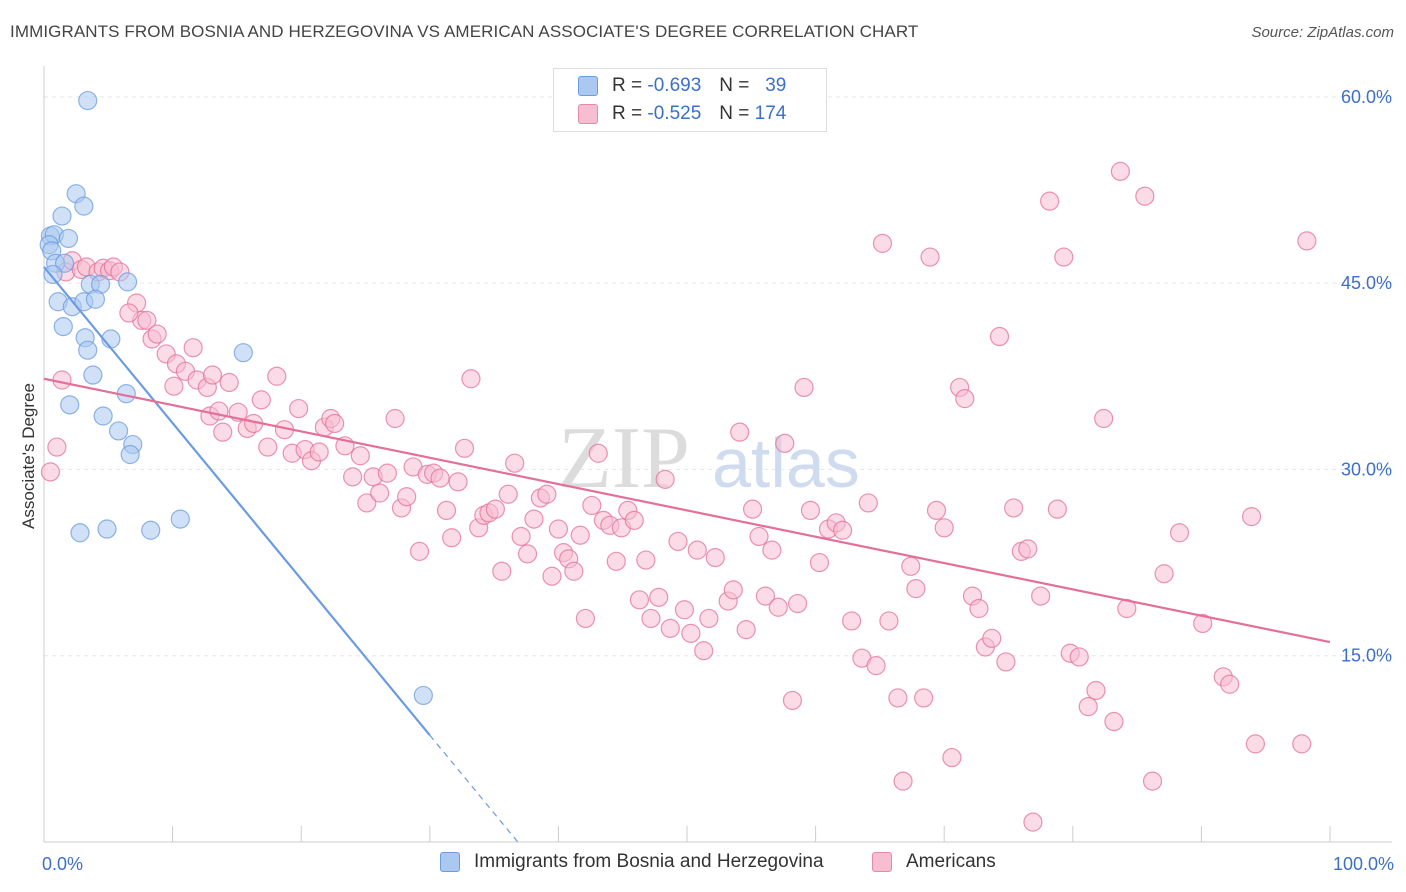 The image size is (1406, 892). What do you see at coordinates (588, 86) in the screenshot?
I see `legend-swatch-bosnia` at bounding box center [588, 86].